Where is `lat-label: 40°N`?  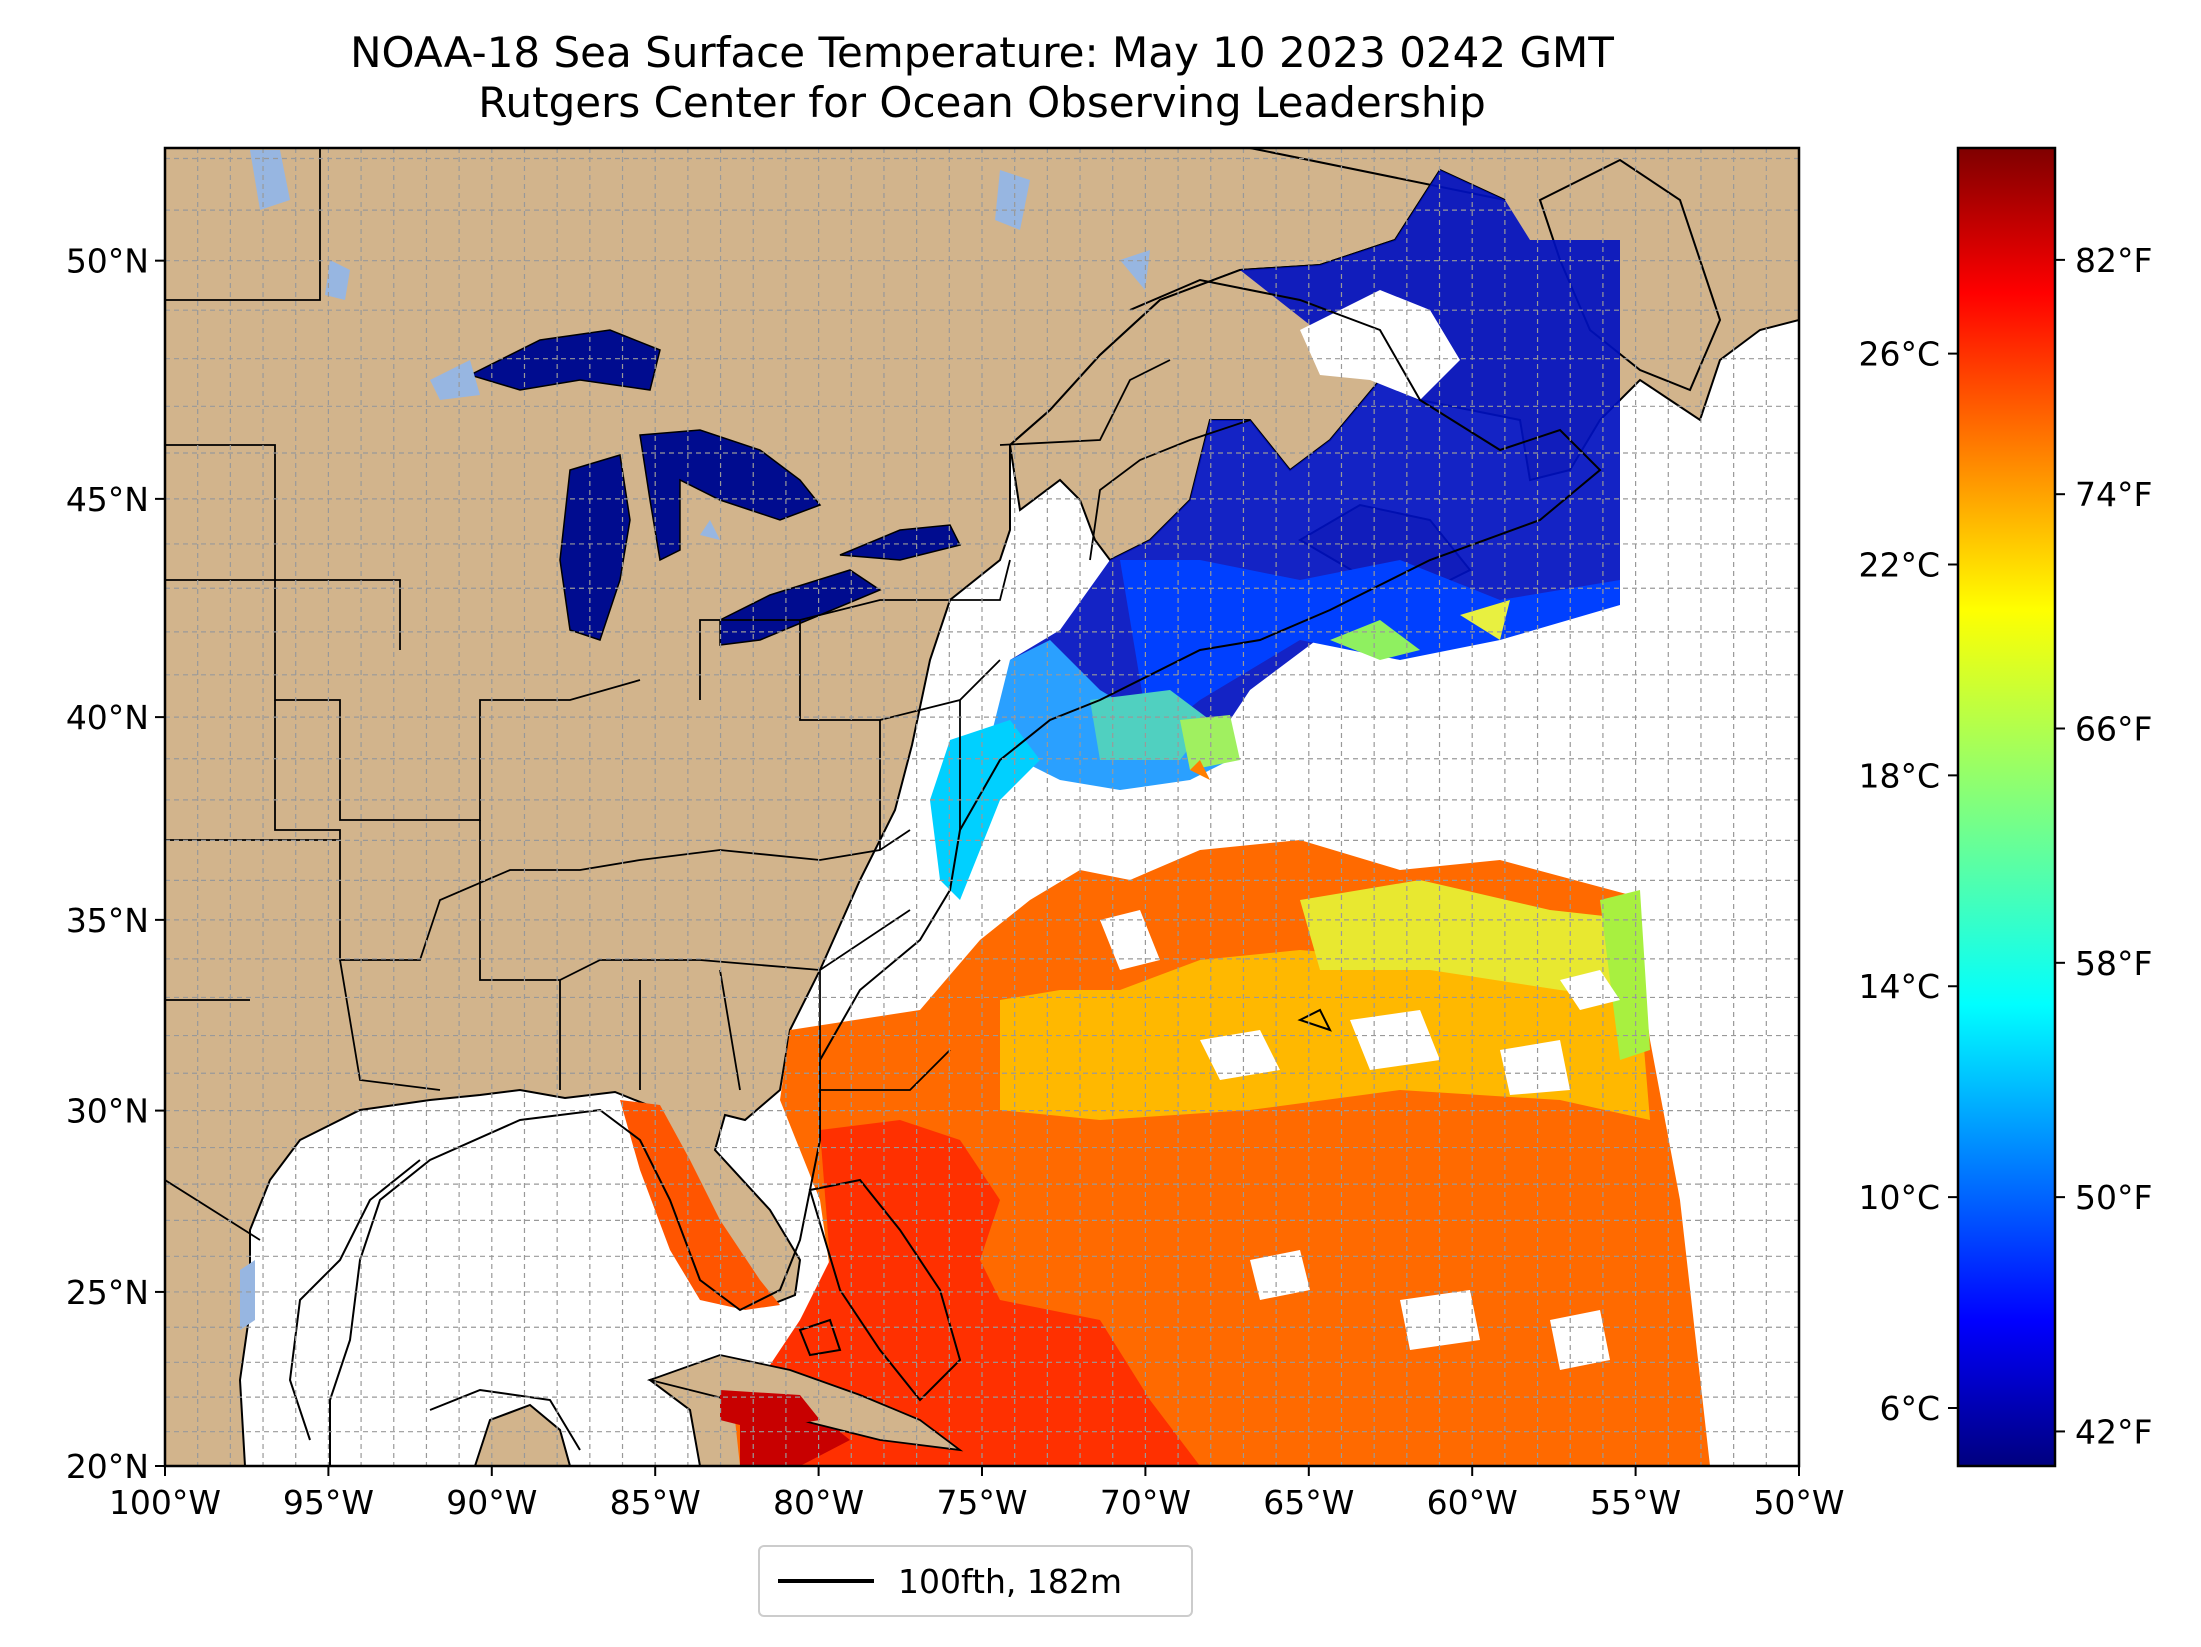 lat-label: 40°N is located at coordinates (107, 717).